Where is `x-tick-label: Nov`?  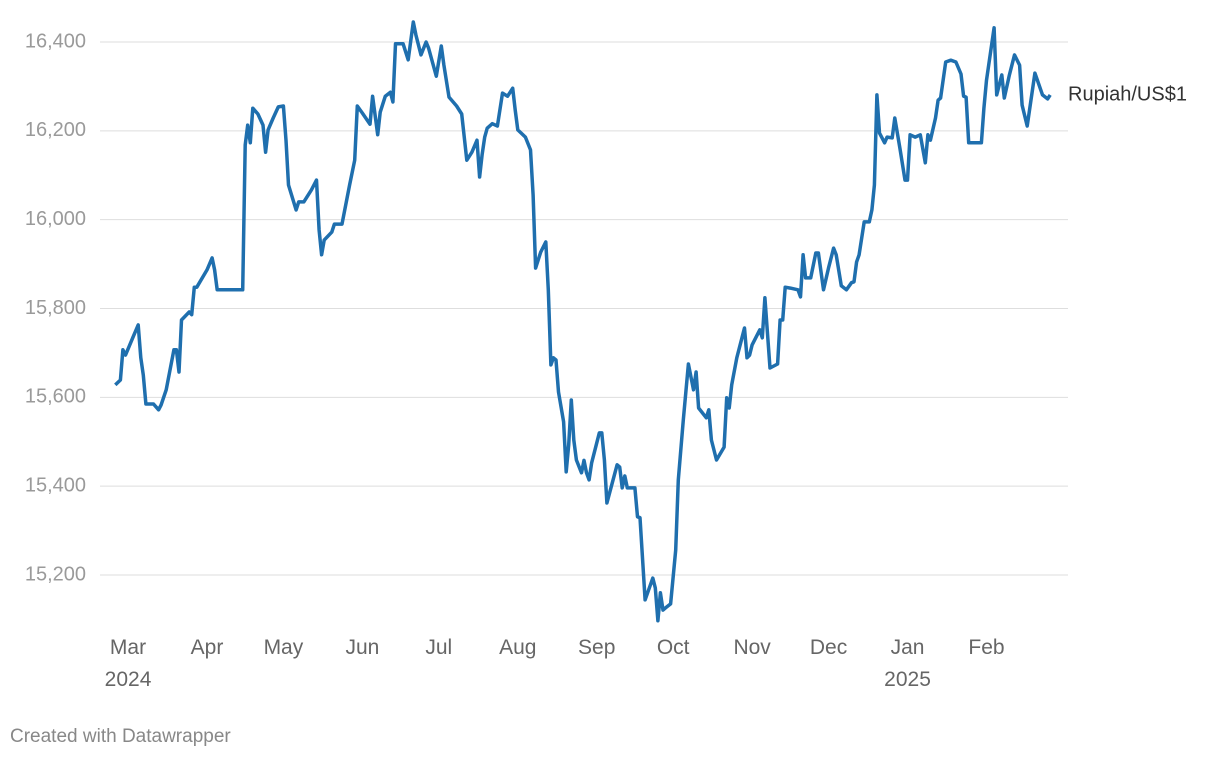 x-tick-label: Nov is located at coordinates (752, 647).